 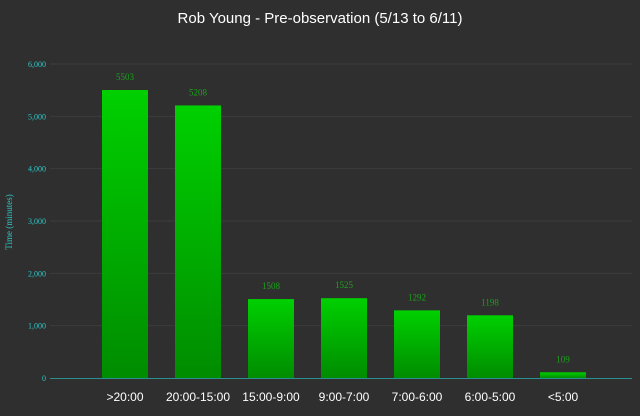 I want to click on x-tick-label: <5:00, so click(x=563, y=397).